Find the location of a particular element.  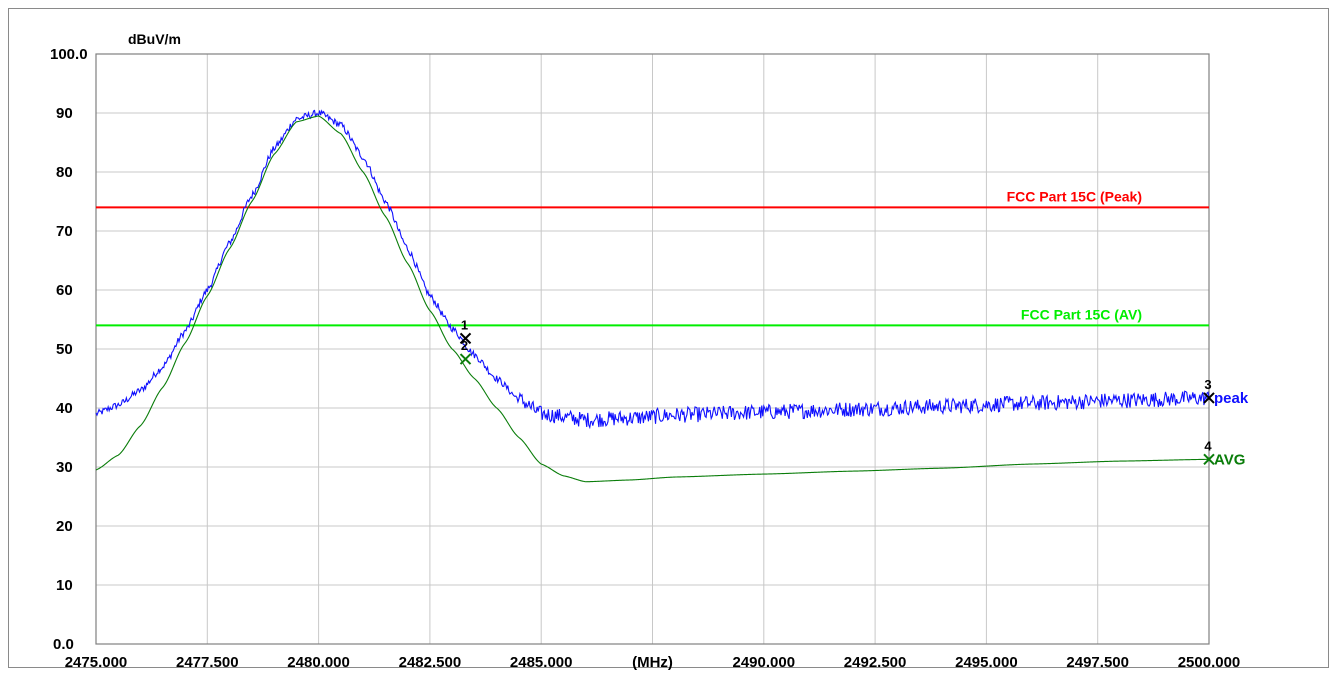

x-tick-label-5: (MHz) is located at coordinates (652, 662).